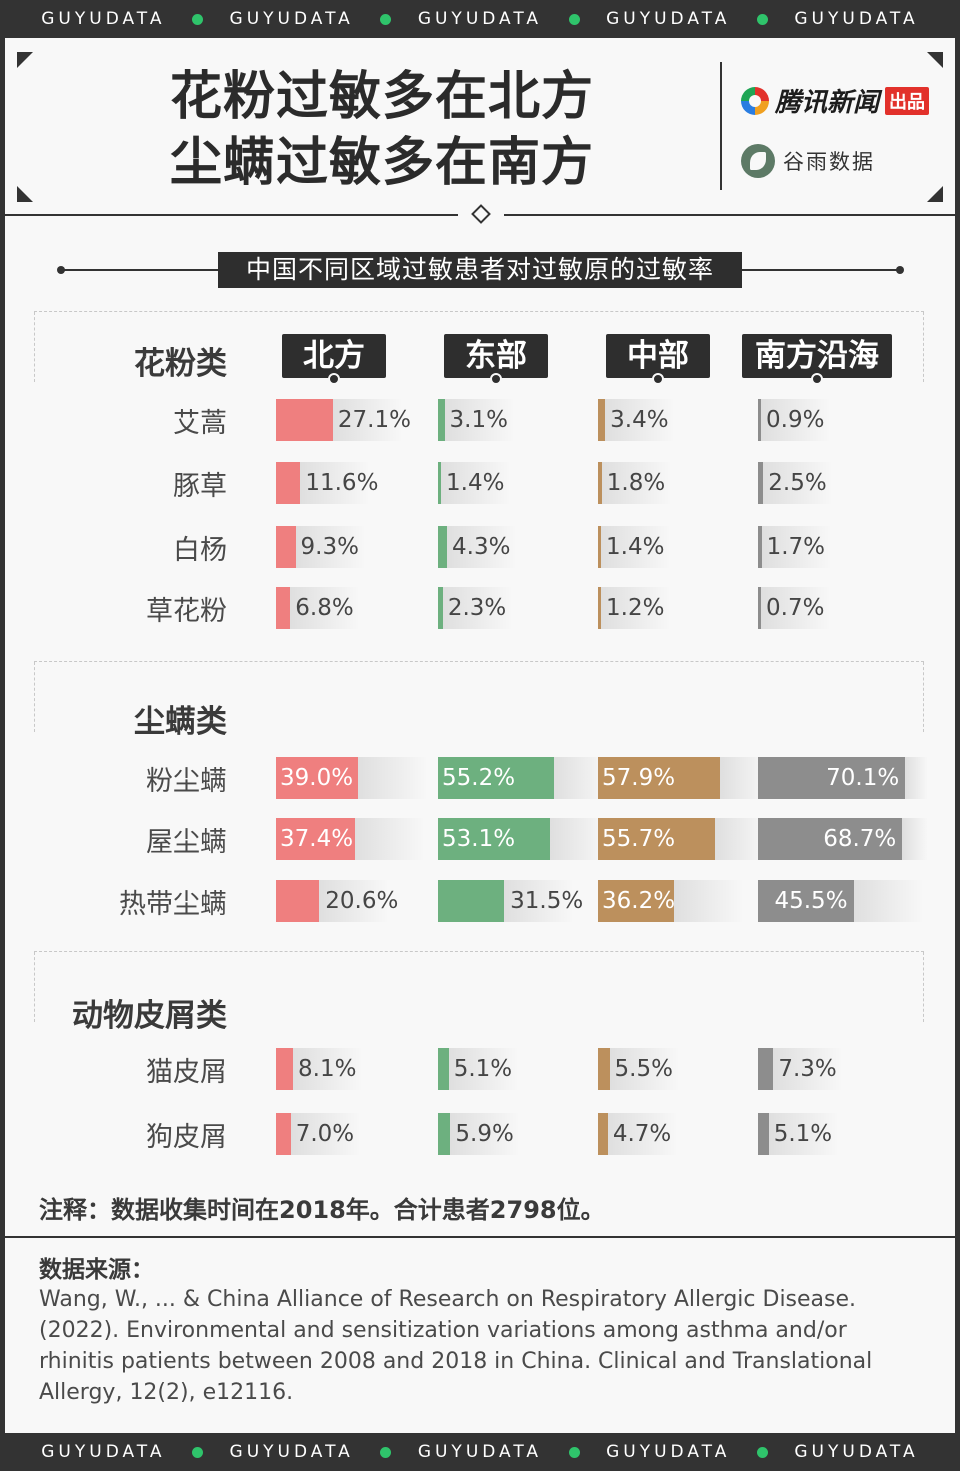 Image resolution: width=960 pixels, height=1471 pixels. Describe the element at coordinates (351, 1069) in the screenshot. I see `bar-cell: 8.1%` at that location.